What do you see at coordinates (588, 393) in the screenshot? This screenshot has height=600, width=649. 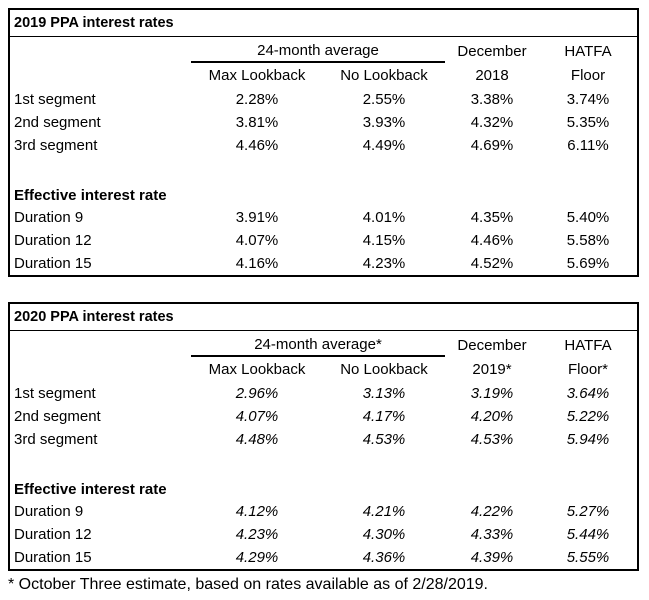 I see `cell-hatfa-floor: 3.64%` at bounding box center [588, 393].